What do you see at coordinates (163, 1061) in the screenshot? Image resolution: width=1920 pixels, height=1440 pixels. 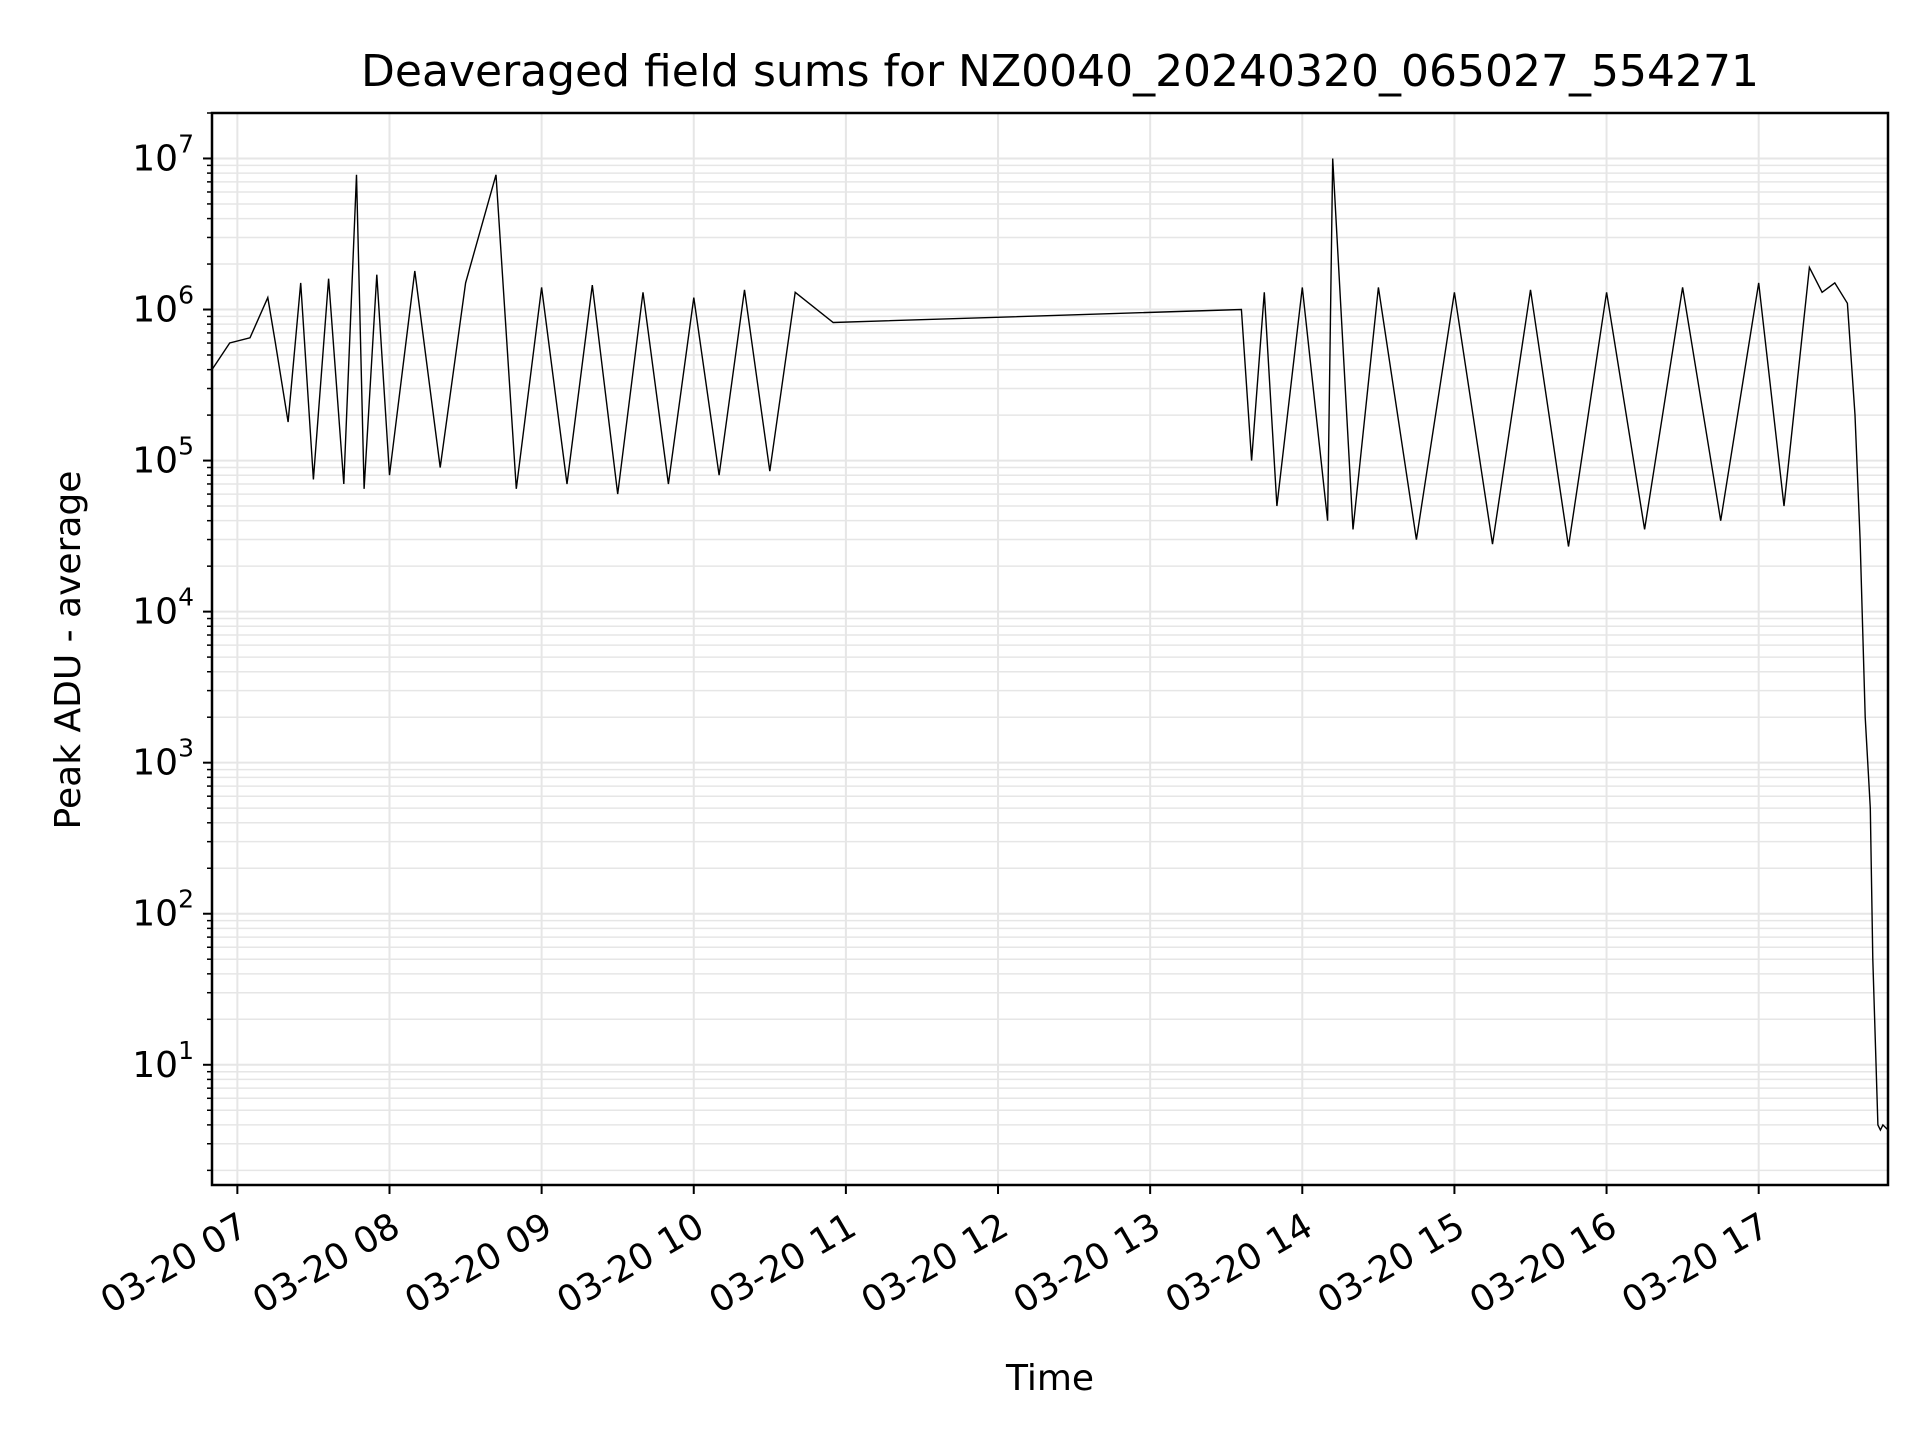 I see `y-tick-label: 10¹` at bounding box center [163, 1061].